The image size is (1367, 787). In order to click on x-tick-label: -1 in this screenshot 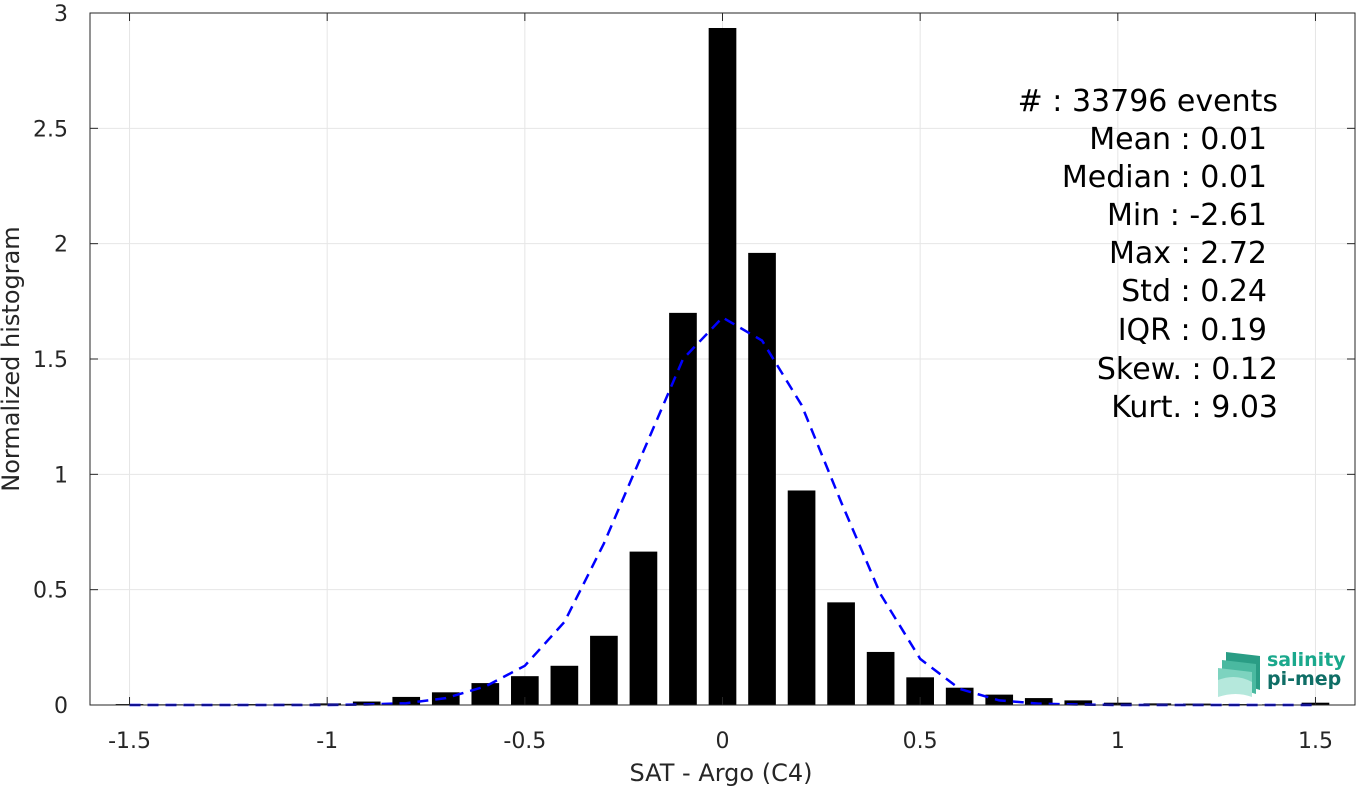, I will do `click(327, 741)`.